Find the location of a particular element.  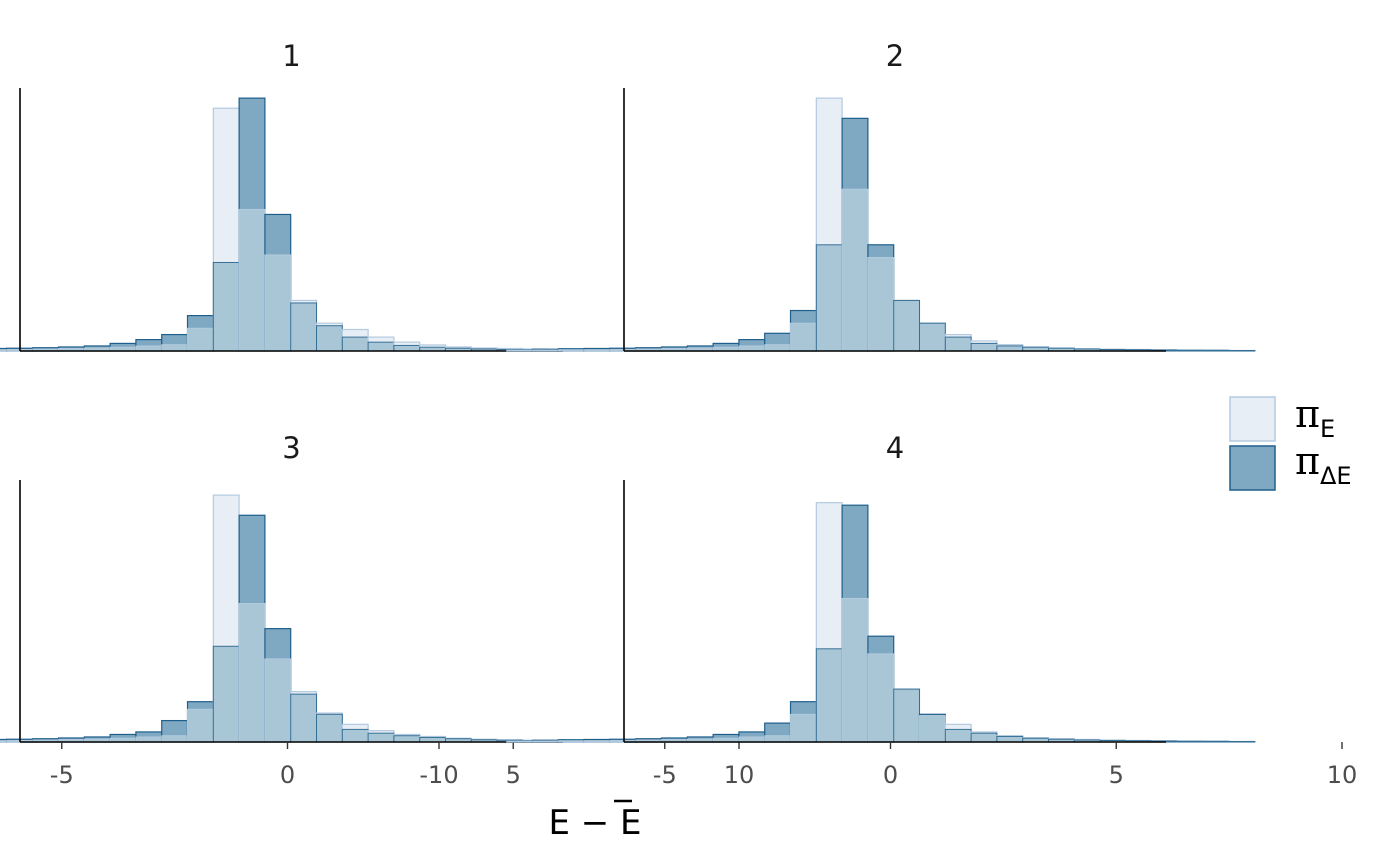

facet-title: 2 is located at coordinates (895, 56).